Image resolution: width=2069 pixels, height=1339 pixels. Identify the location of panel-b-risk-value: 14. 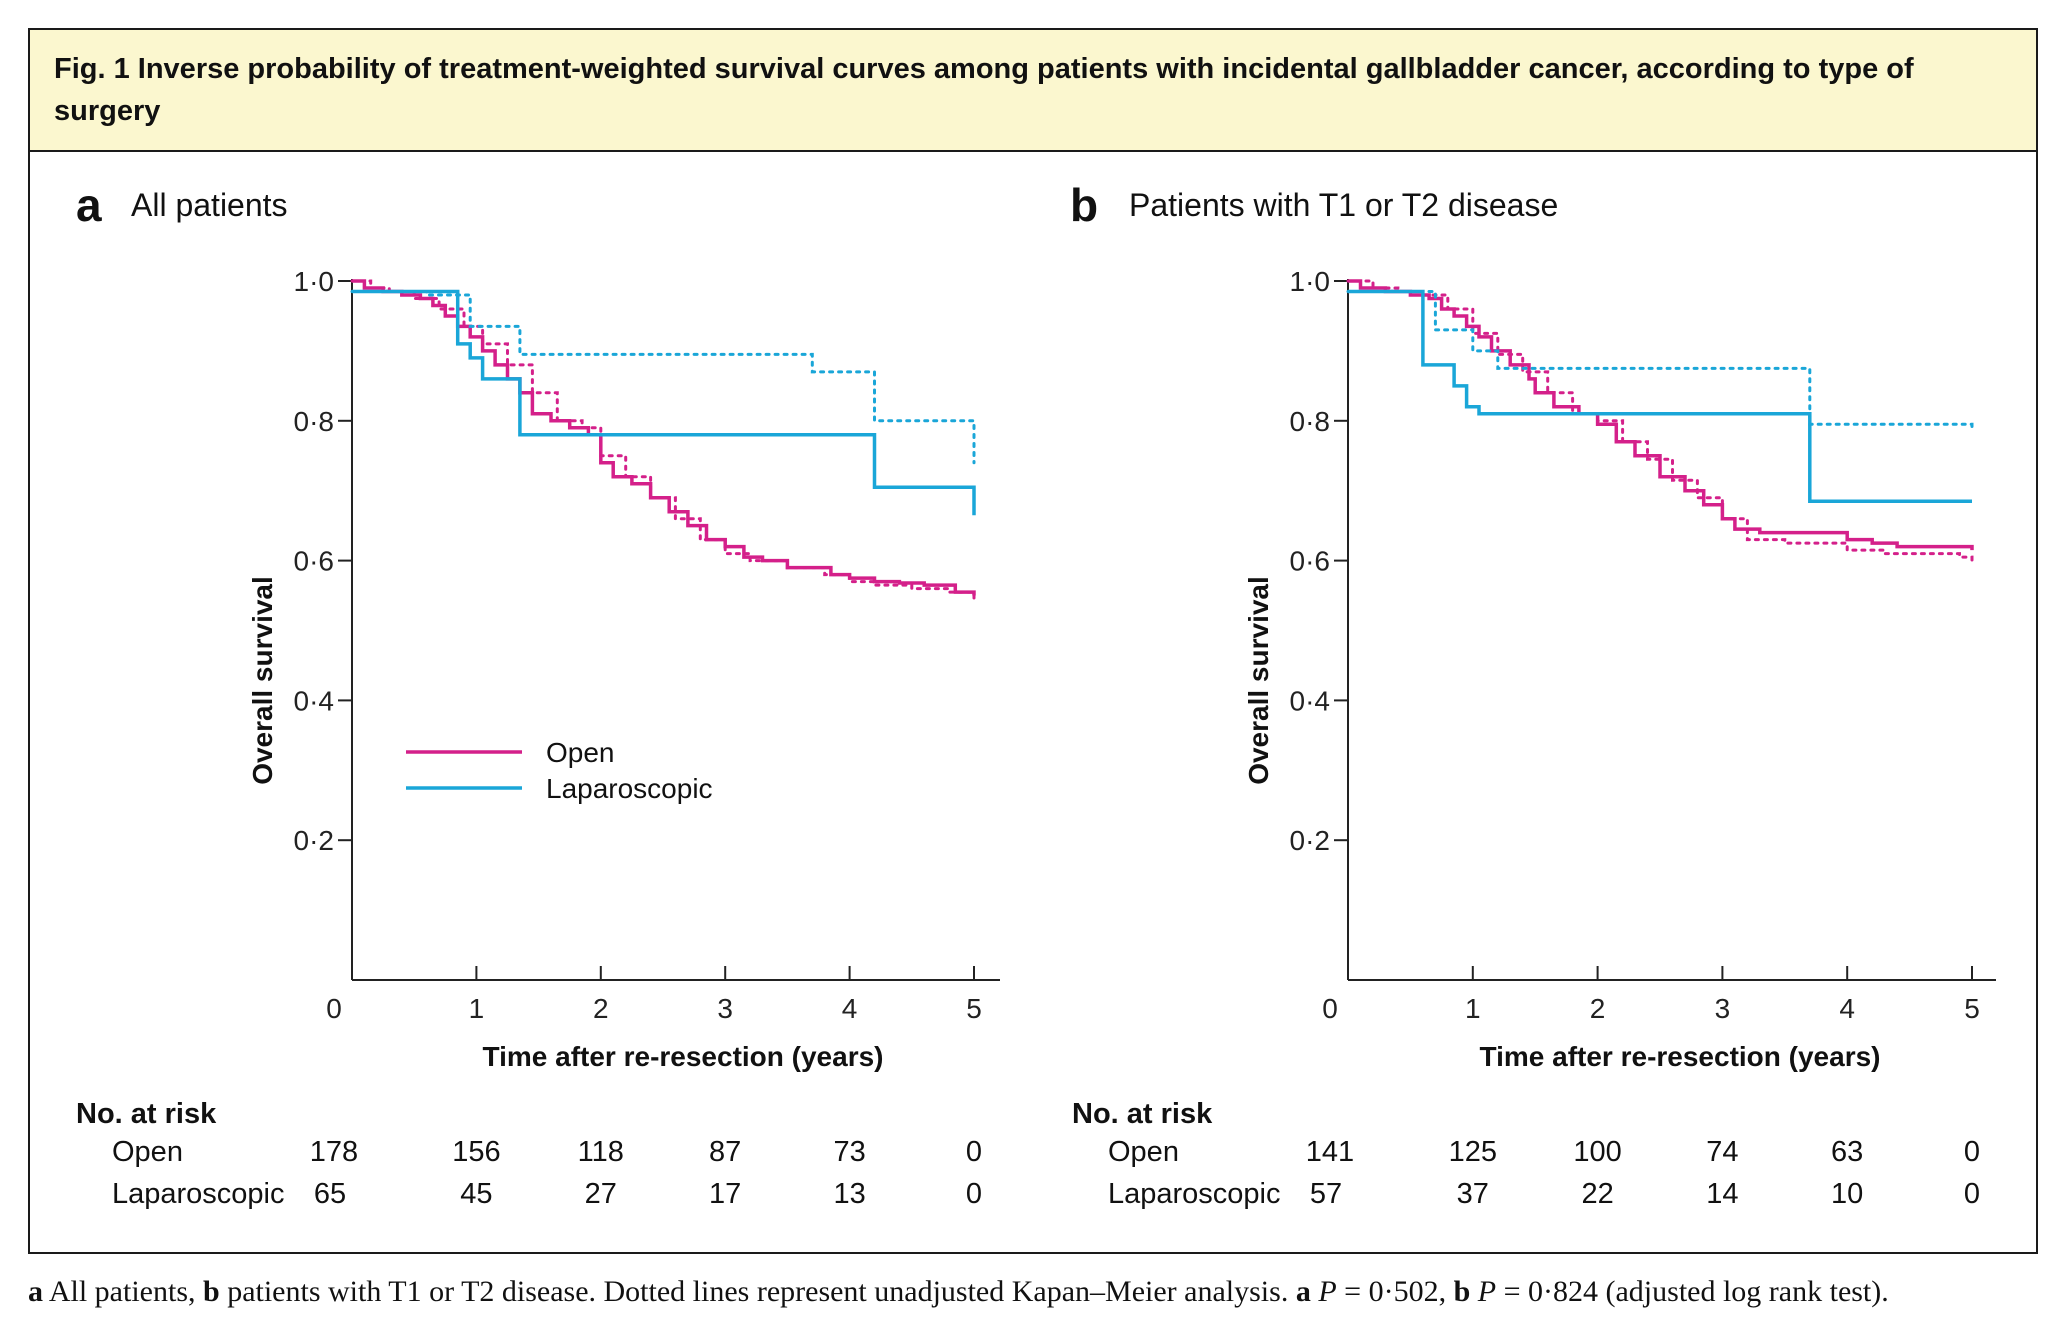
(1722, 1194).